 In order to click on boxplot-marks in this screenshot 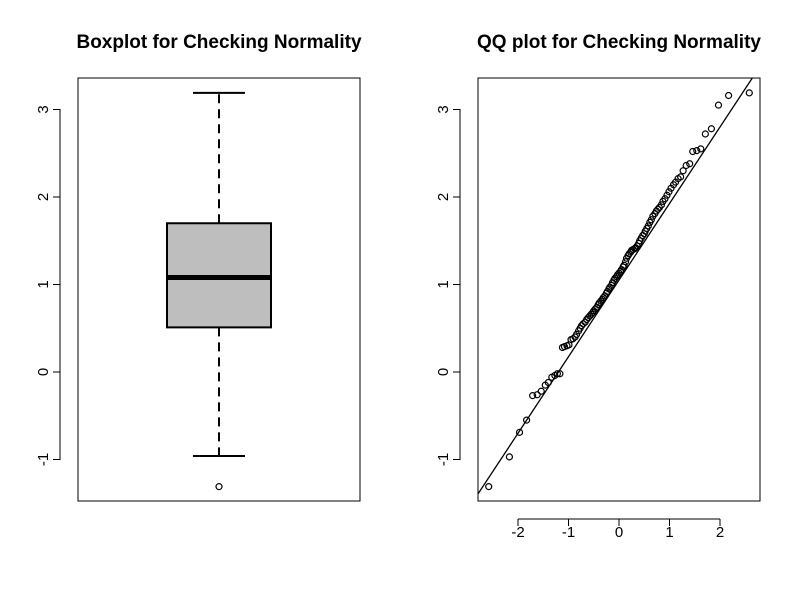, I will do `click(219, 291)`.